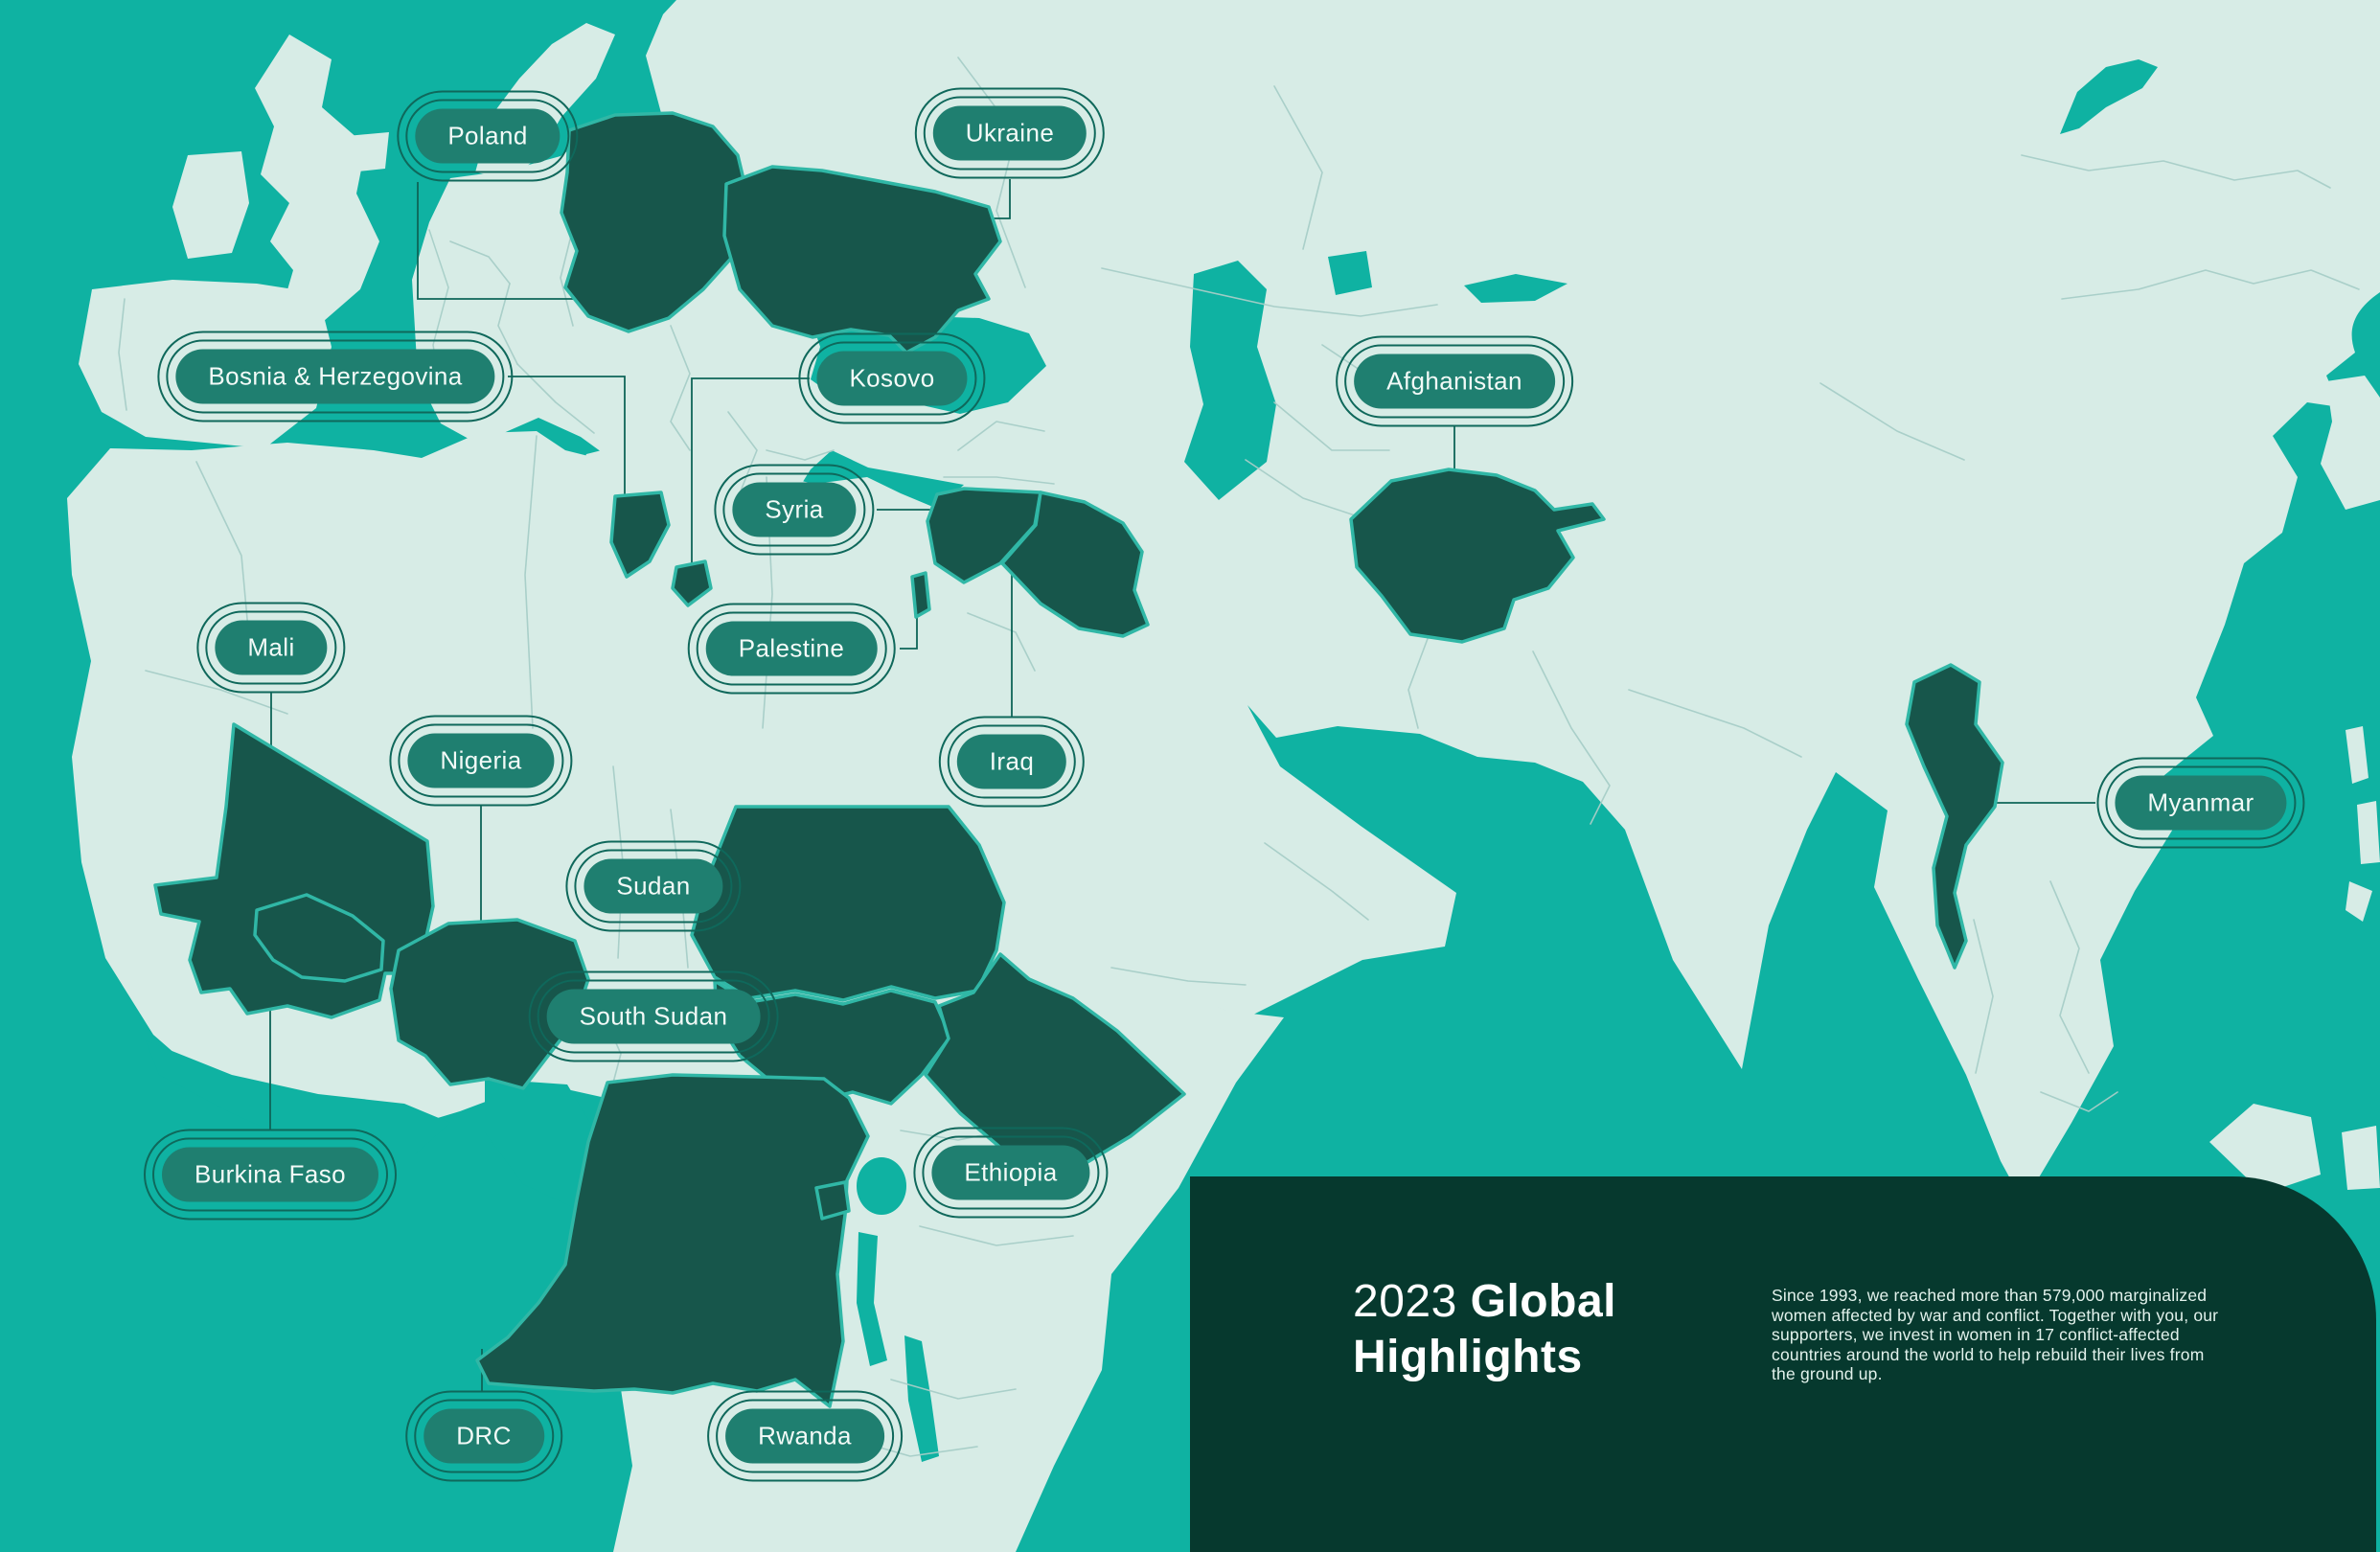 This screenshot has width=2380, height=1552. I want to click on country-label-text: Ukraine, so click(1010, 133).